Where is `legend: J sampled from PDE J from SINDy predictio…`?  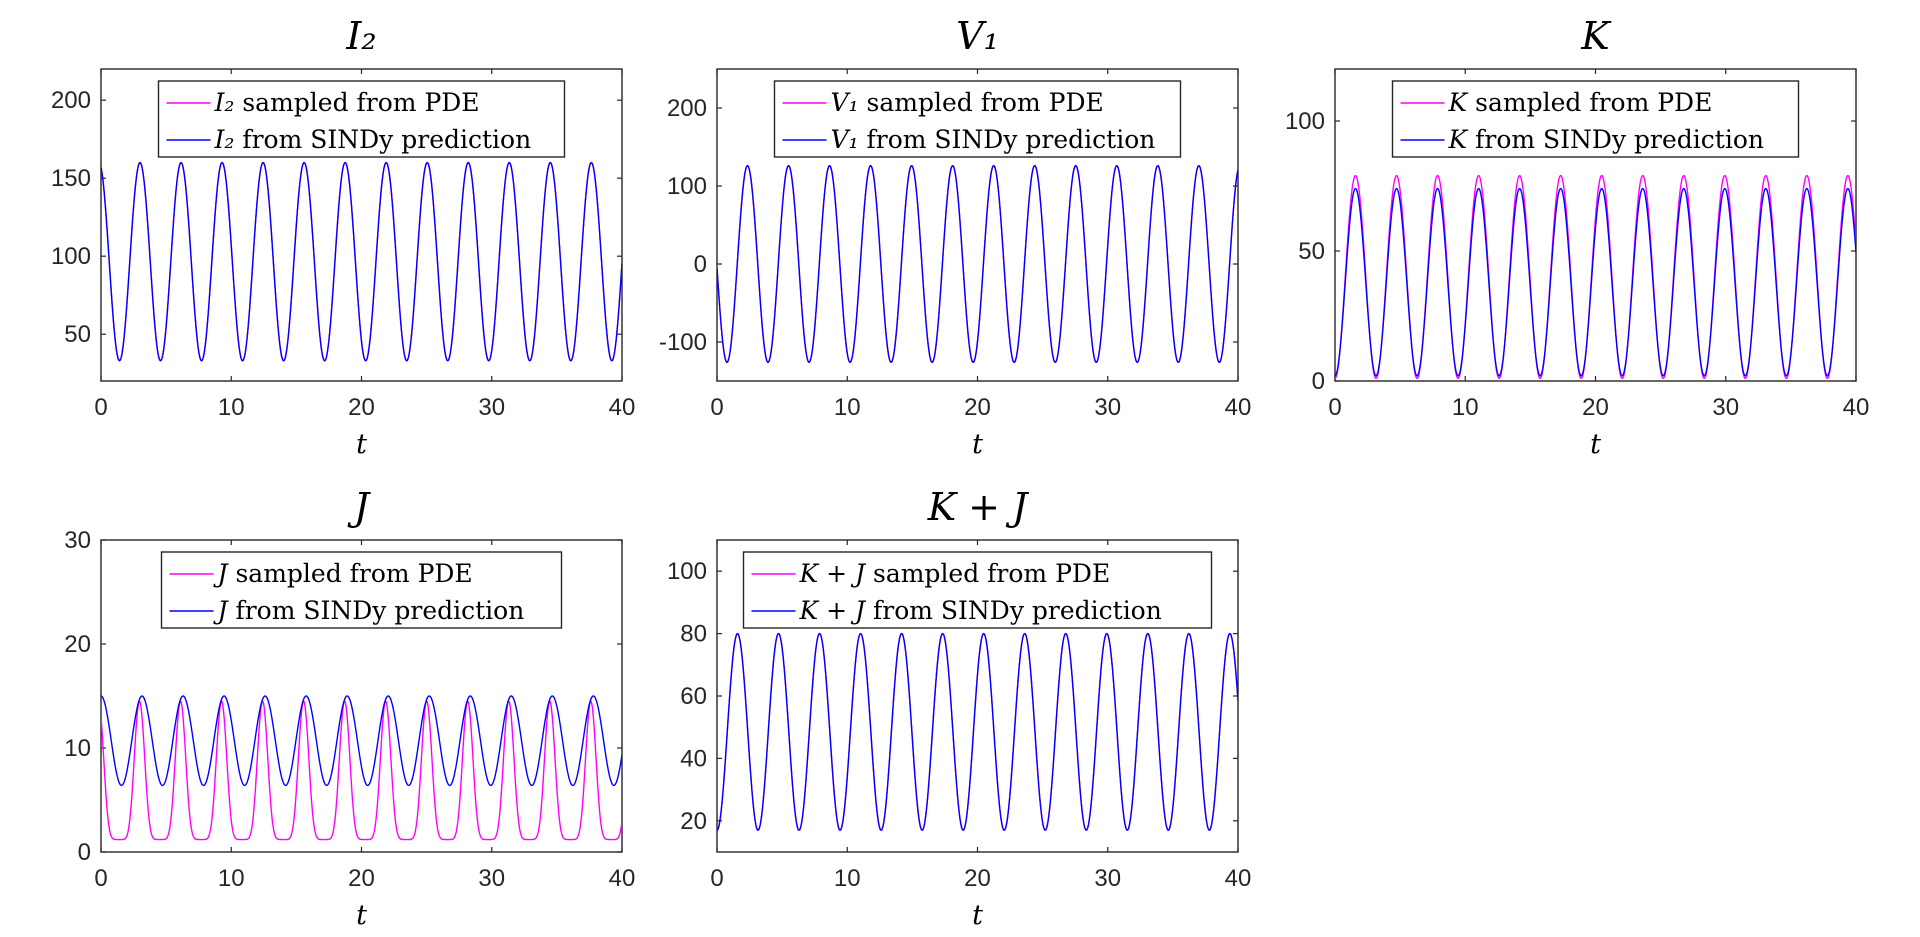 legend: J sampled from PDE J from SINDy predictio… is located at coordinates (361, 590).